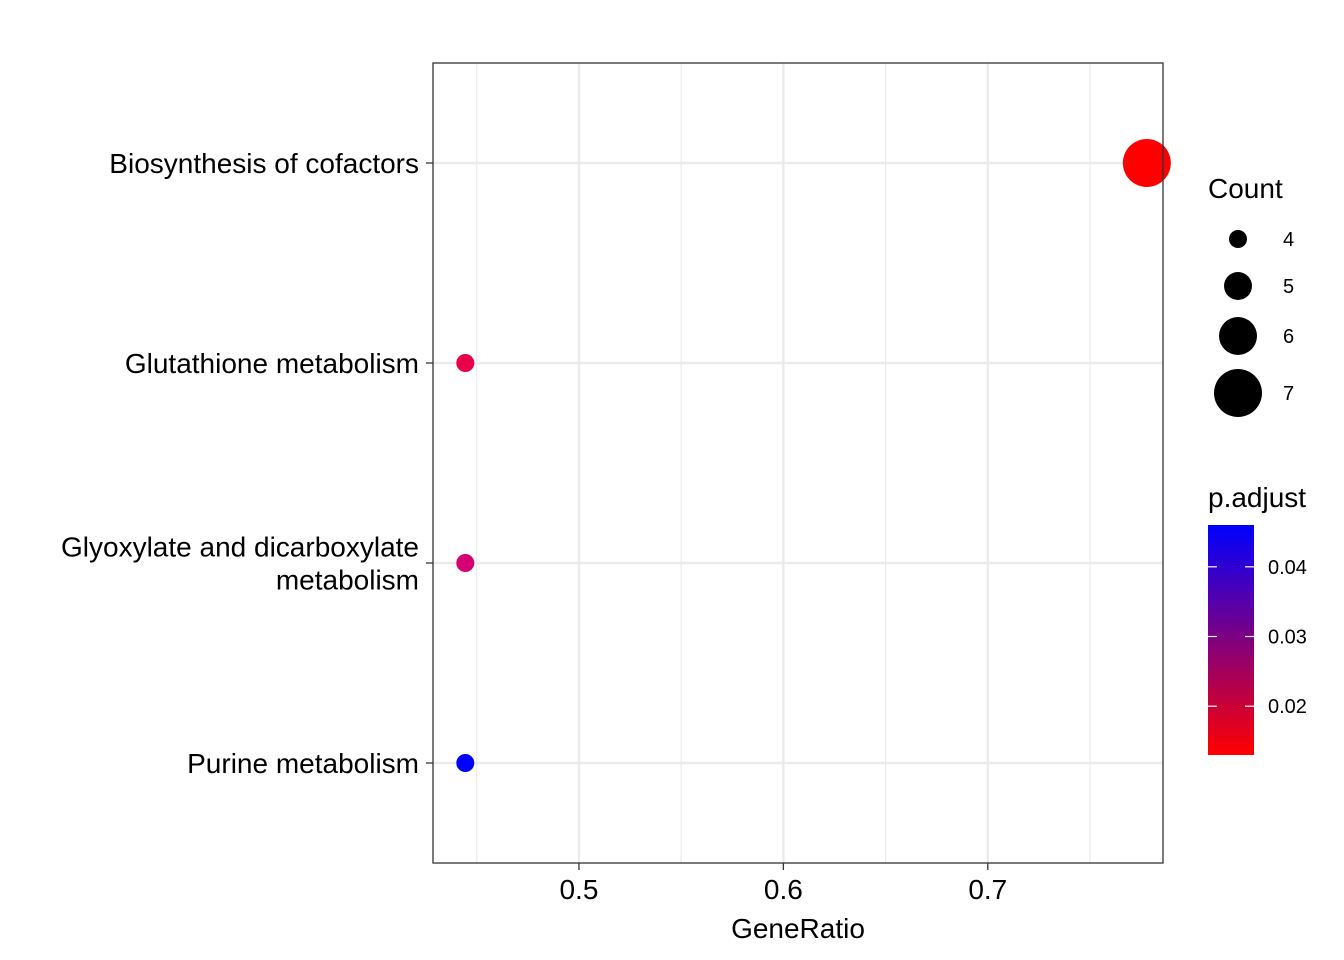  What do you see at coordinates (1288, 287) in the screenshot?
I see `count-legend-label: 5` at bounding box center [1288, 287].